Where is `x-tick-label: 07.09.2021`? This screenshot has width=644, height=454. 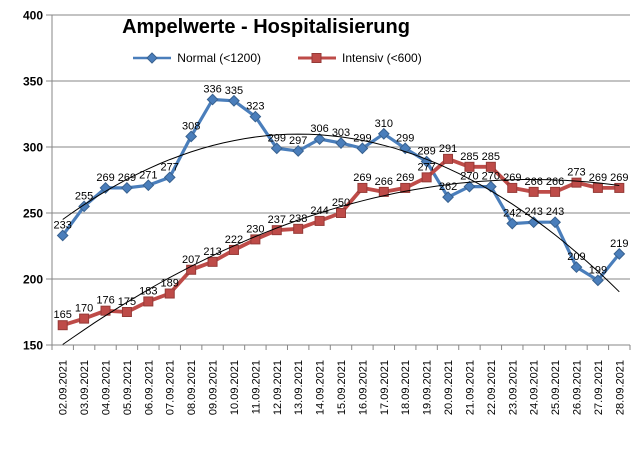
x-tick-label: 07.09.2021 is located at coordinates (171, 387).